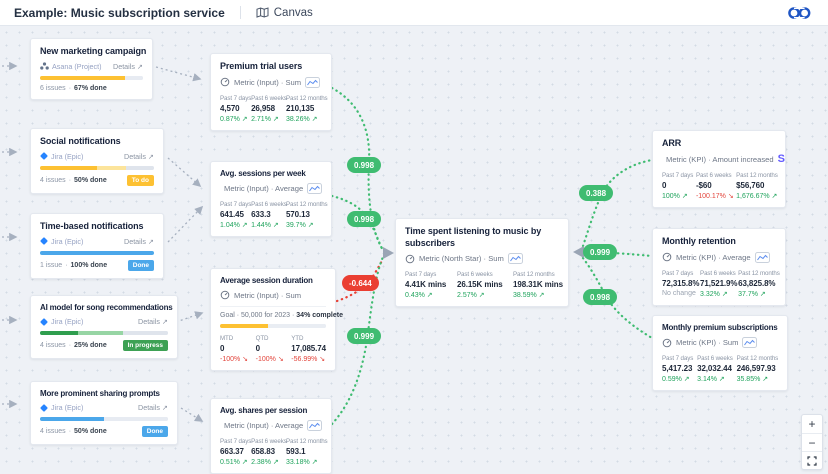 This screenshot has height=474, width=828. Describe the element at coordinates (812, 424) in the screenshot. I see `zoom-in-button: +` at that location.